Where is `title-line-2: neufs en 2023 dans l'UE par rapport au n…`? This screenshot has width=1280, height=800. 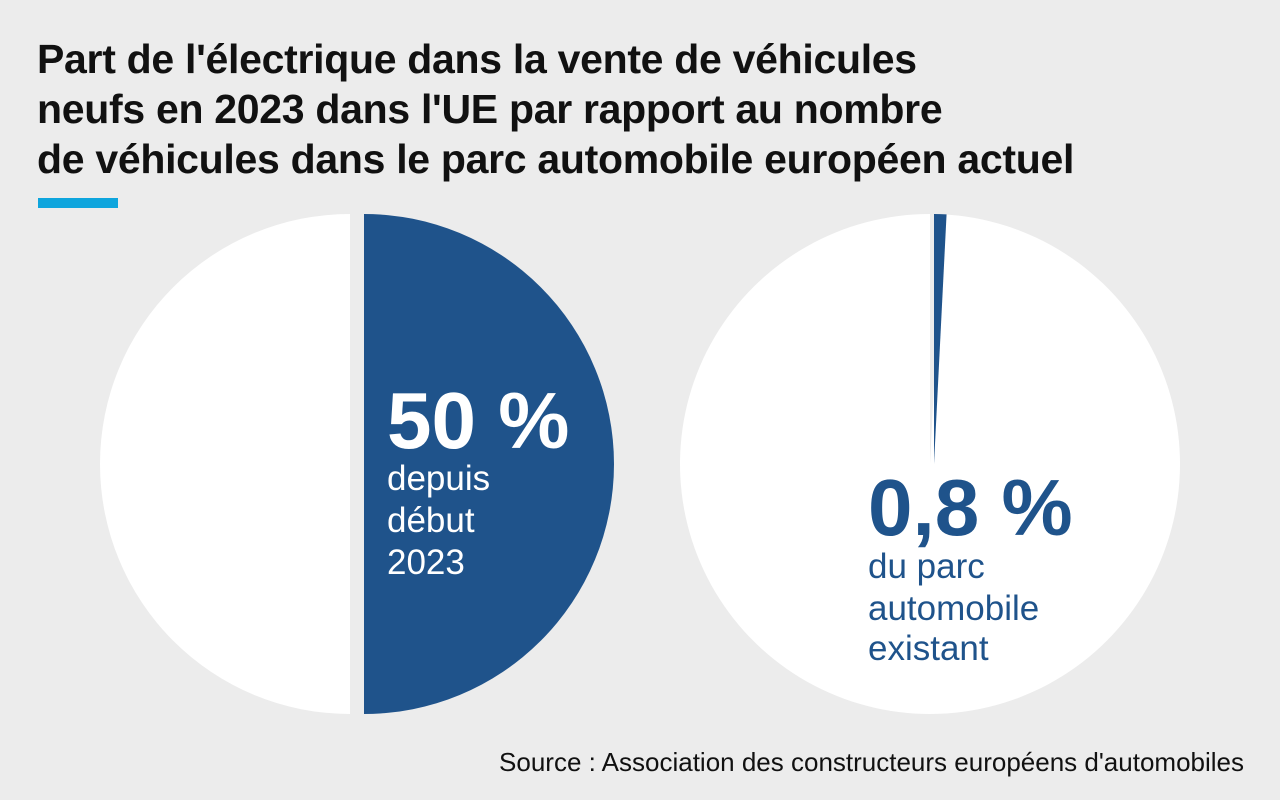 title-line-2: neufs en 2023 dans l'UE par rapport au n… is located at coordinates (490, 109).